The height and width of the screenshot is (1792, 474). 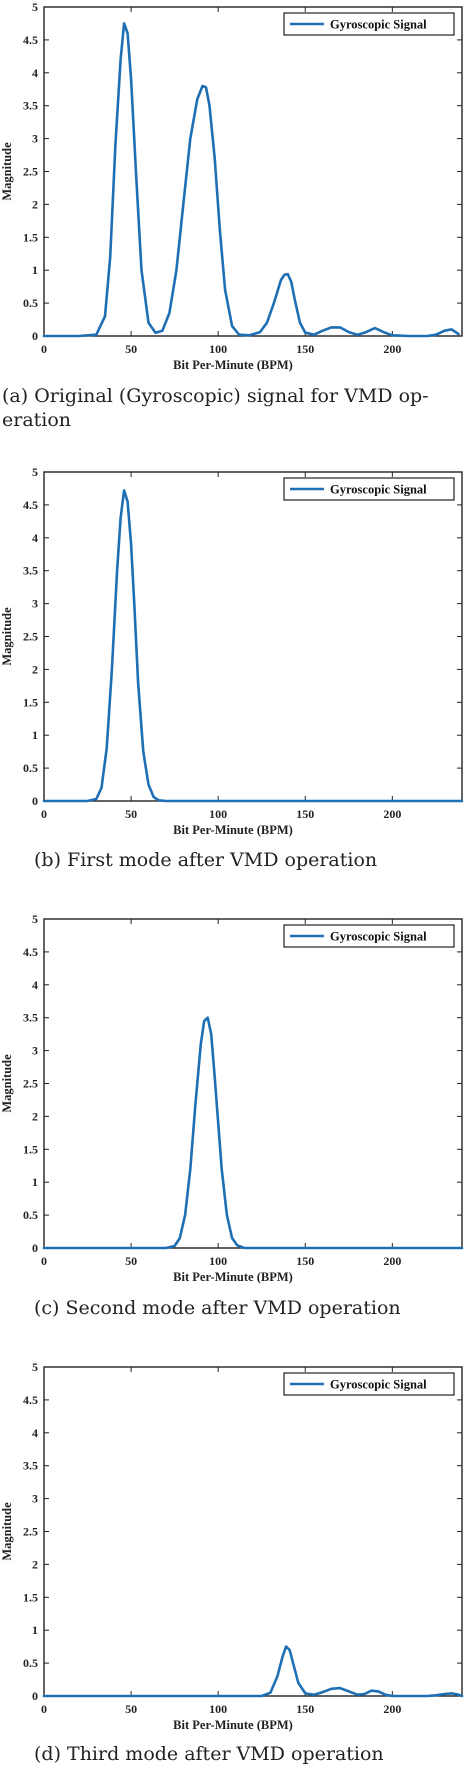 I want to click on figure-caption: (c) Second mode after VMD operation, so click(x=217, y=1308).